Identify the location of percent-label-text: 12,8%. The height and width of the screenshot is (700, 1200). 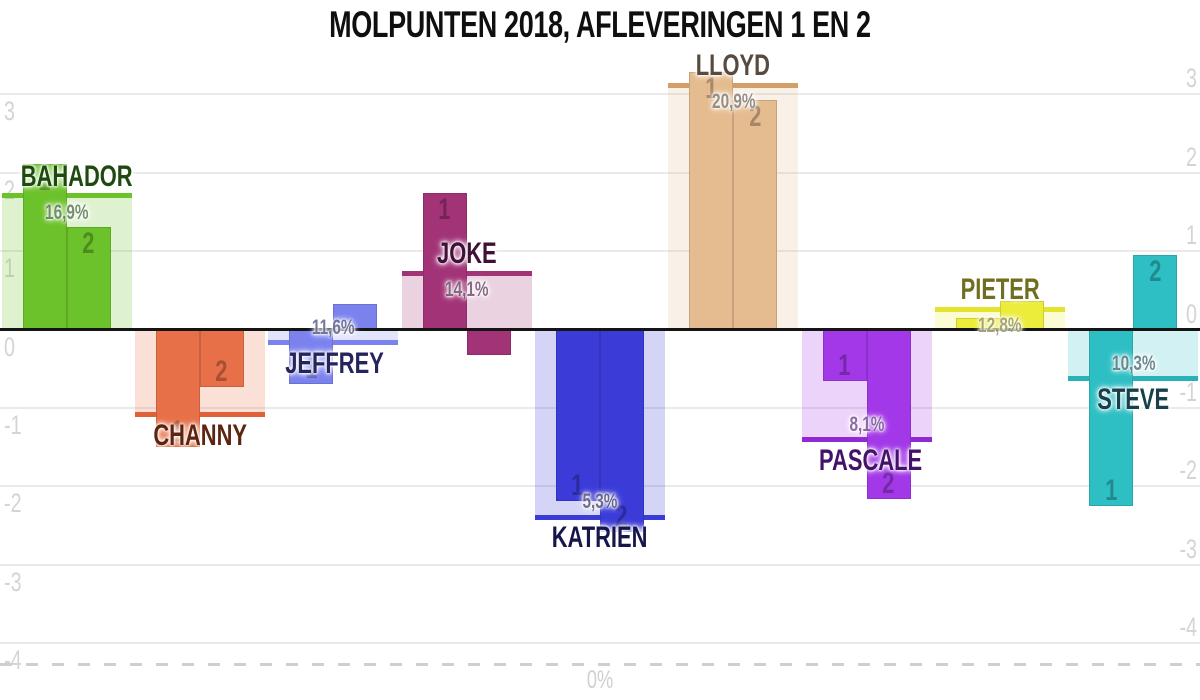
(1000, 326).